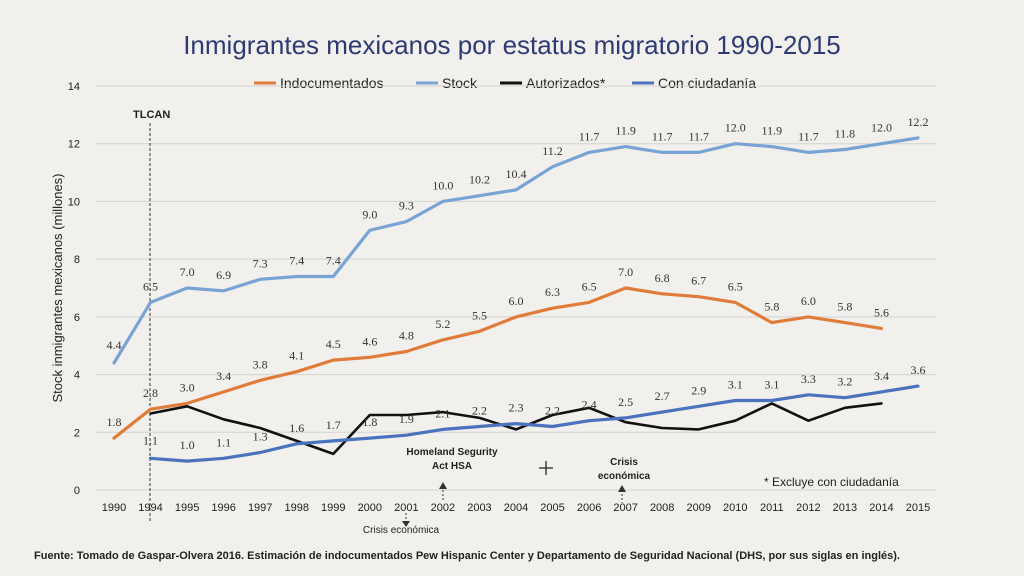  What do you see at coordinates (442, 413) in the screenshot?
I see `data-label: 2.1` at bounding box center [442, 413].